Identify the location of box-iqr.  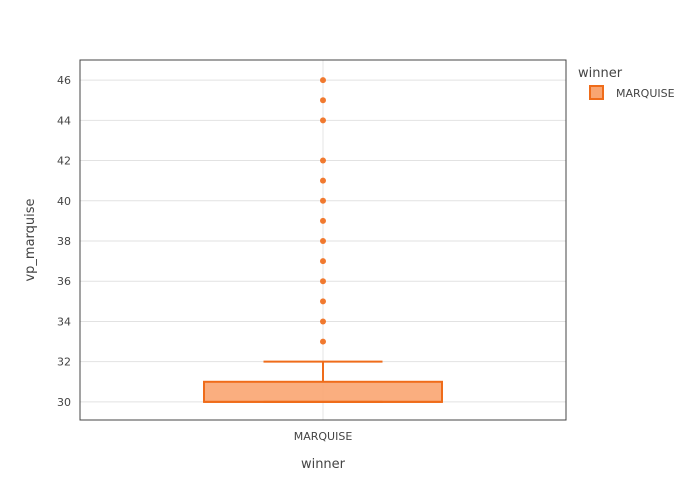
(323, 391).